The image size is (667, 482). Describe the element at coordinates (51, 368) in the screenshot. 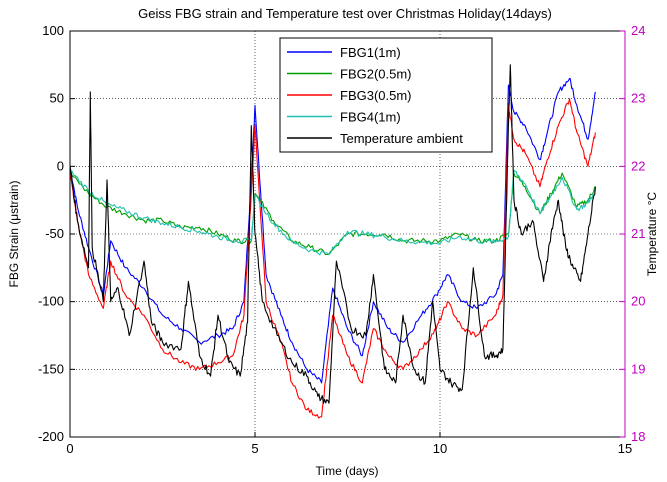

I see `y-tick-label: -150` at that location.